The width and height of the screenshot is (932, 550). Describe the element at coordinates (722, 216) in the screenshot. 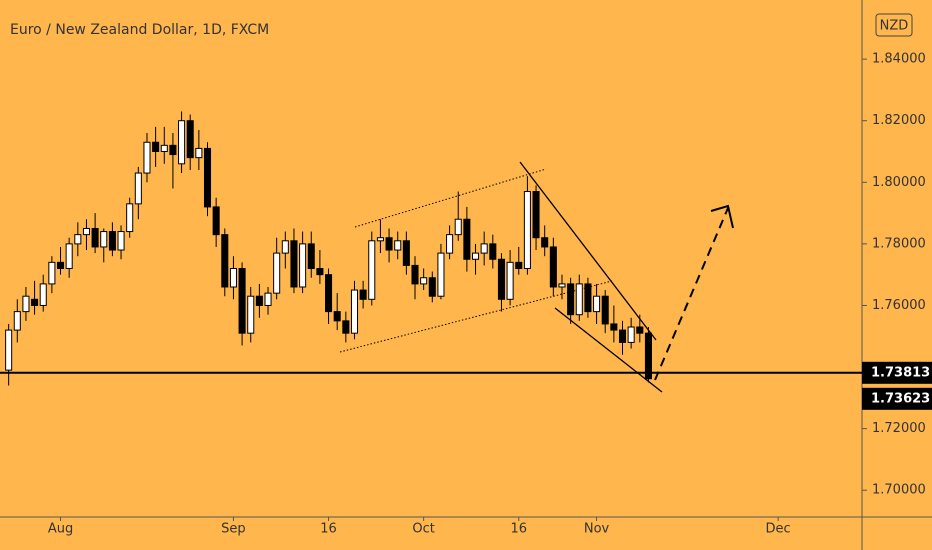

I see `arrow-head` at that location.